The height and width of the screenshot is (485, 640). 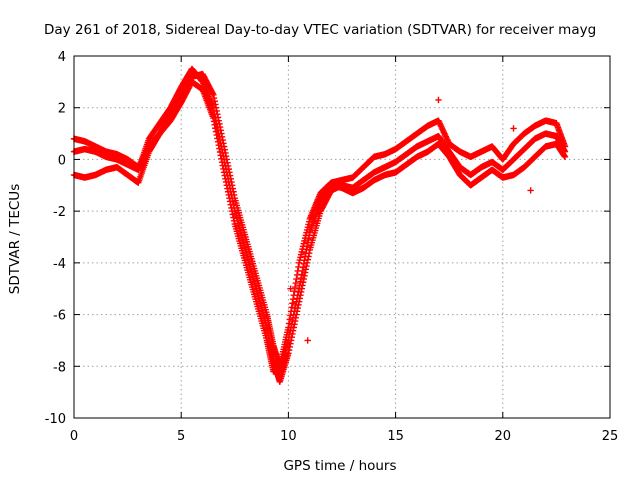 I want to click on y-tick-label: -10, so click(x=55, y=419).